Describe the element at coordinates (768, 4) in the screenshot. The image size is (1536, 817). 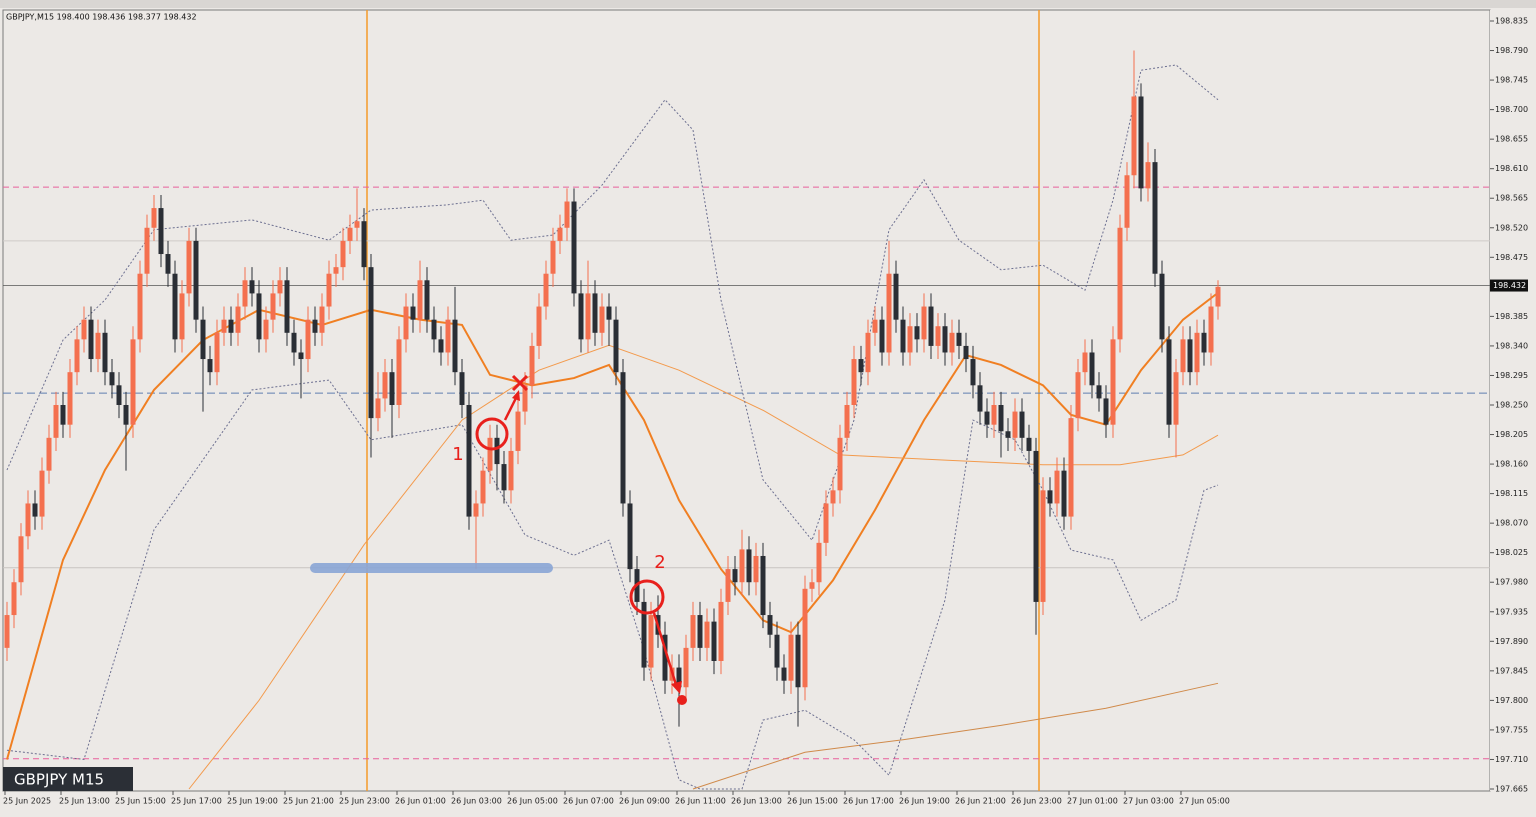
I see `toolbar` at that location.